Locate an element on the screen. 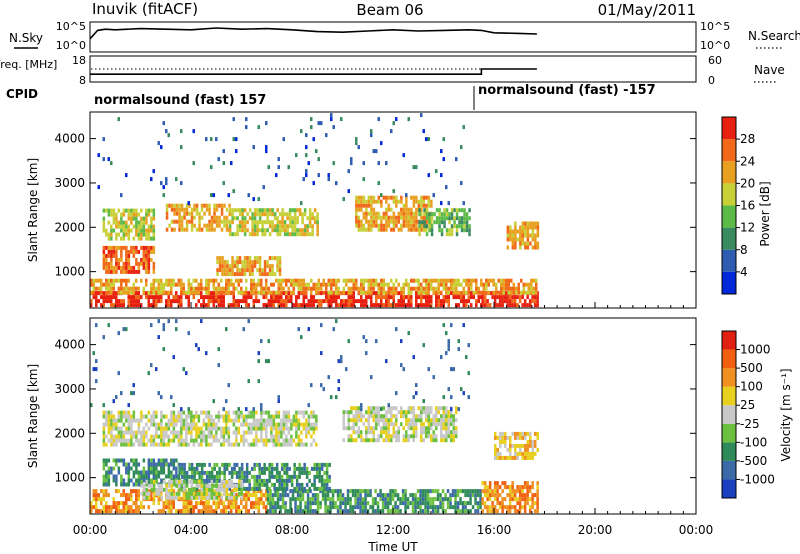  noise-left-tick-bottom: 10^0 is located at coordinates (71, 45).